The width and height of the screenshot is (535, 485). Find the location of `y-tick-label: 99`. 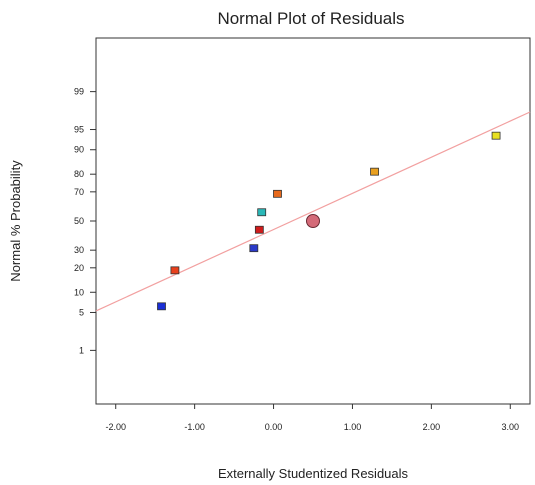

y-tick-label: 99 is located at coordinates (79, 92).